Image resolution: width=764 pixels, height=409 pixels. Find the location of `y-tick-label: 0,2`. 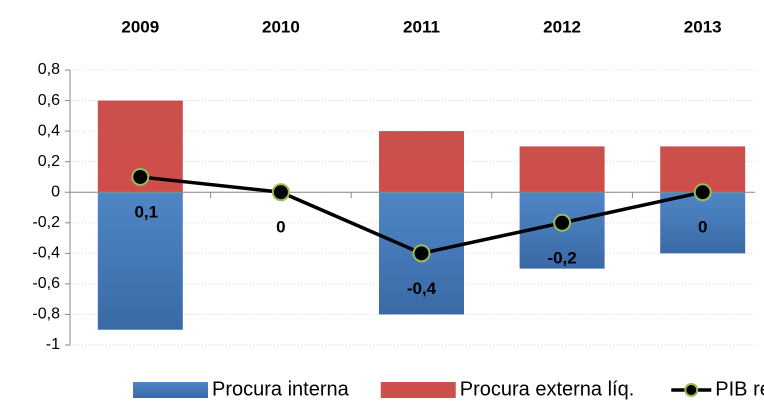

y-tick-label: 0,2 is located at coordinates (49, 161).